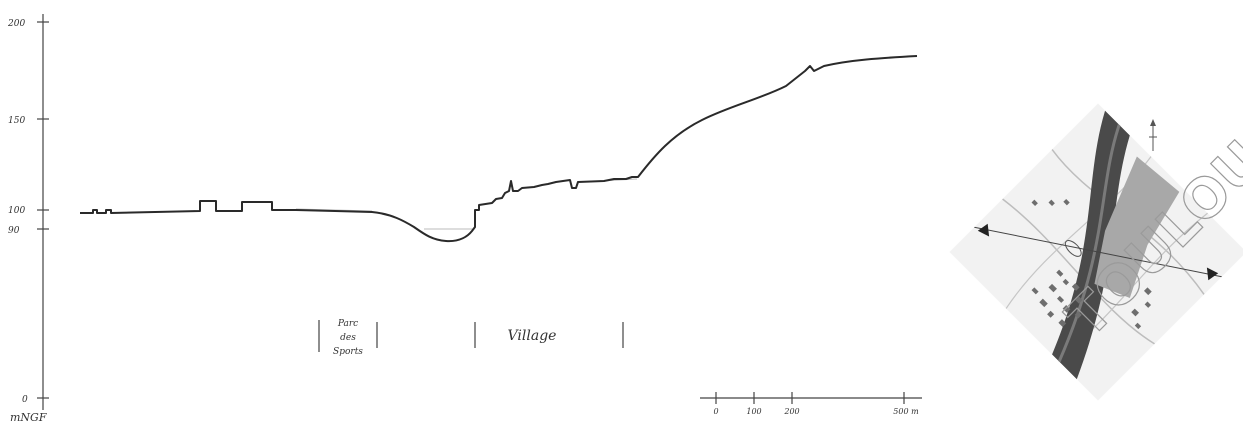  I want to click on scale-label: 500 m, so click(906, 411).